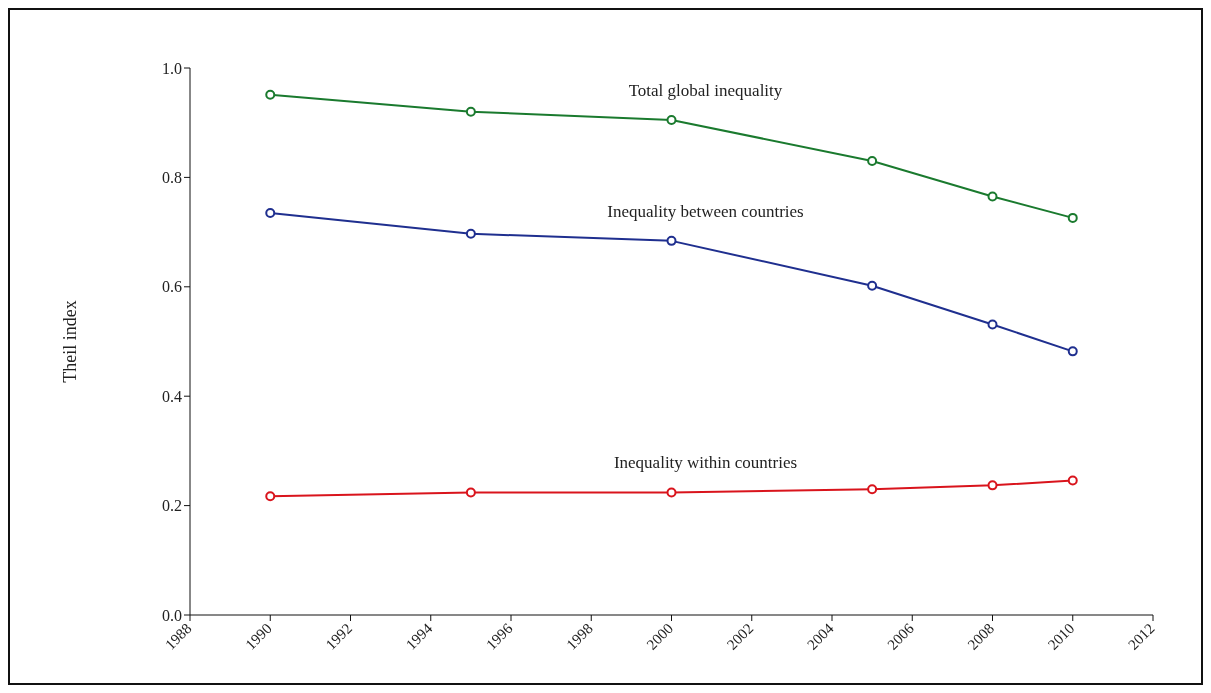 Image resolution: width=1211 pixels, height=693 pixels. Describe the element at coordinates (70, 341) in the screenshot. I see `y-axis-title: Theil index` at that location.